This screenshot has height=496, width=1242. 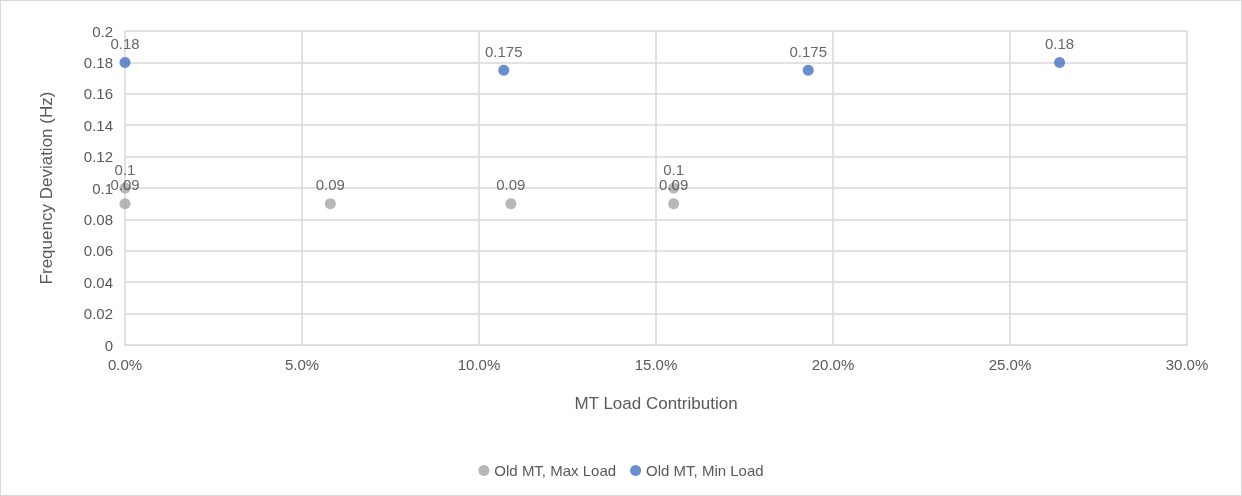 I want to click on y-tick-label: 0.12, so click(x=98, y=157).